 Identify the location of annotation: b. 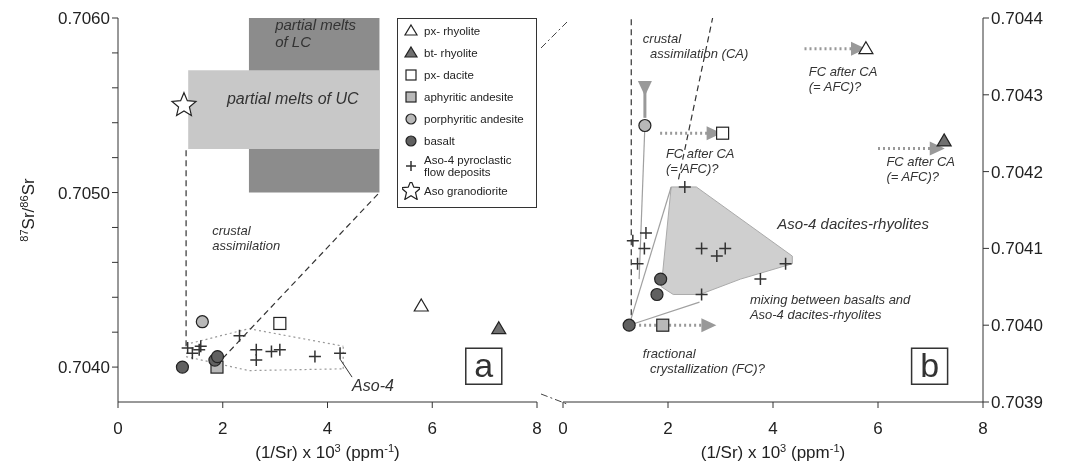
(930, 365).